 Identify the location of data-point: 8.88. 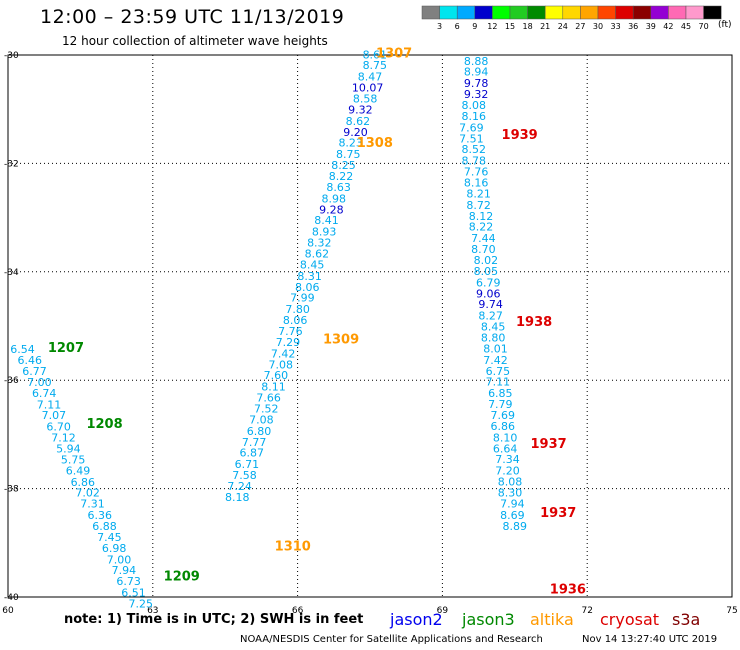
(476, 61).